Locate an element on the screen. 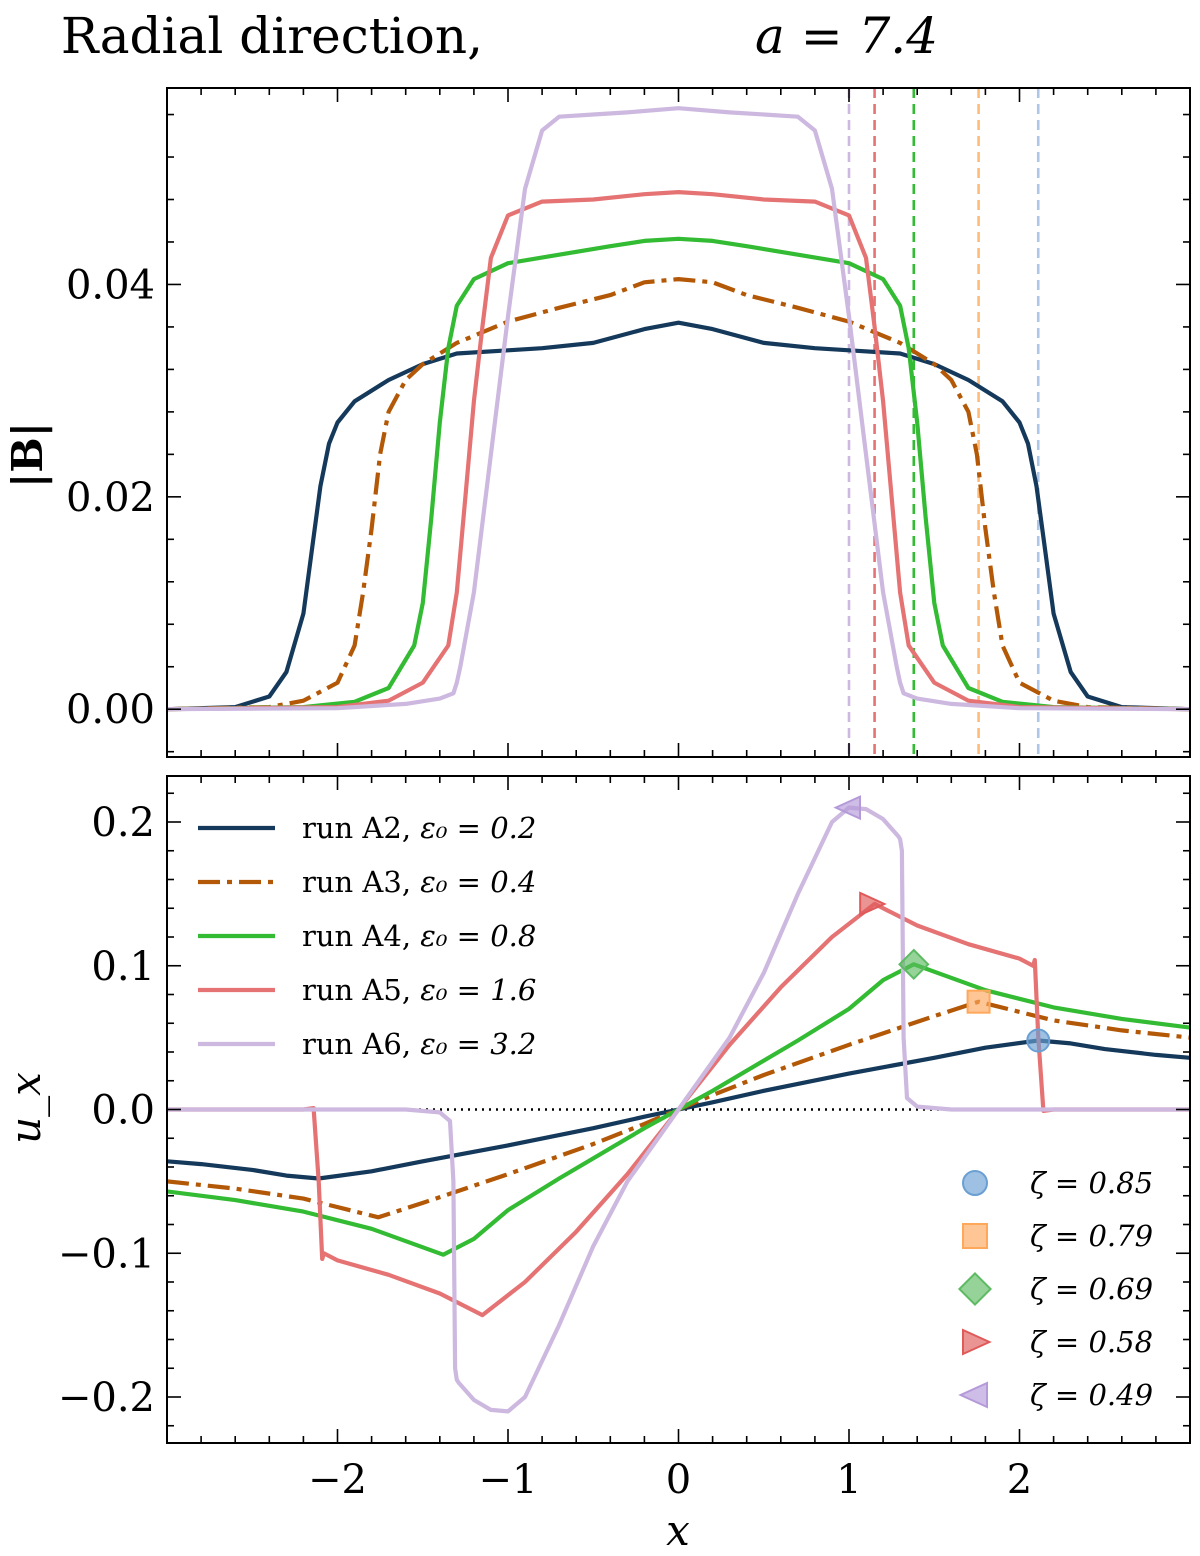 Image resolution: width=1200 pixels, height=1556 pixels. legend-zeta-2: ζ = 0.69 is located at coordinates (1091, 1289).